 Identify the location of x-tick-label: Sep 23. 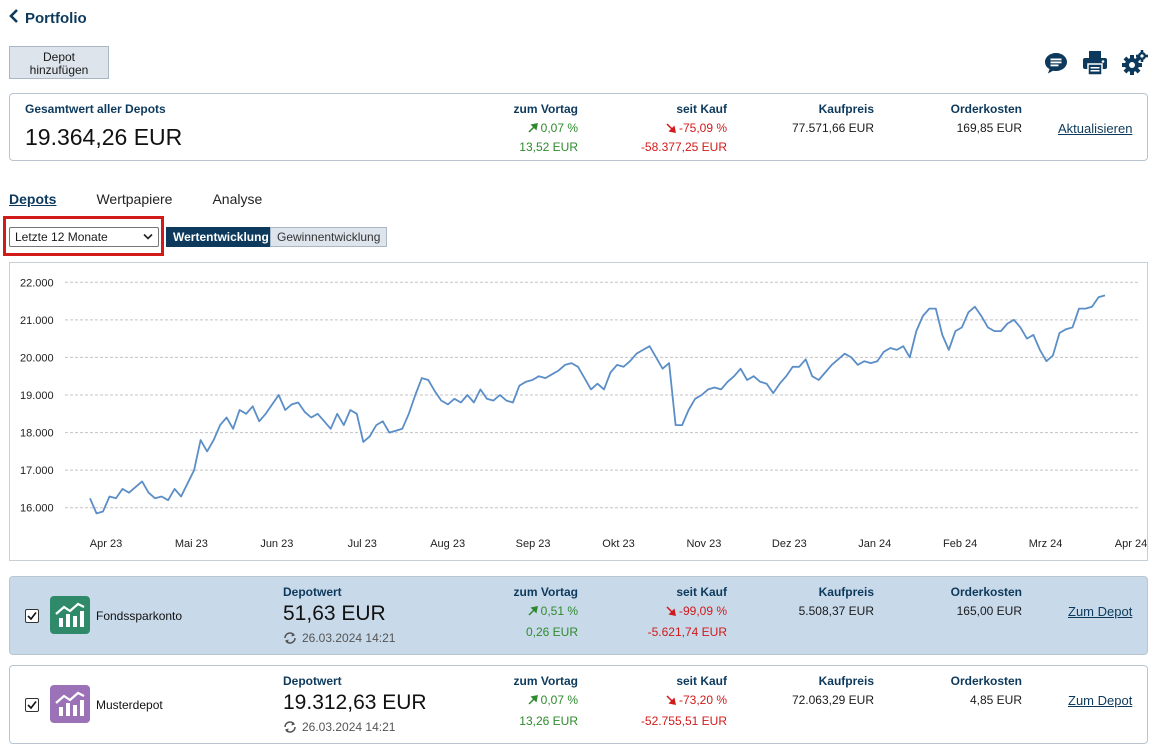
(533, 544).